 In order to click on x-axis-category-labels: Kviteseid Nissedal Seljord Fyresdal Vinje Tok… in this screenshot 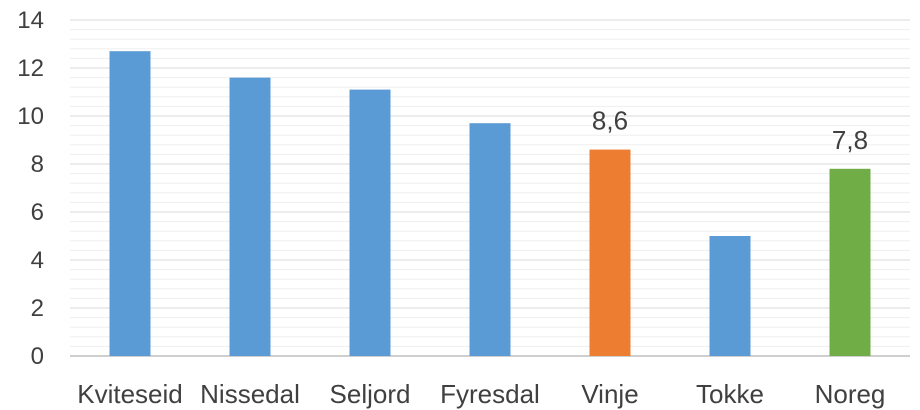, I will do `click(481, 394)`.